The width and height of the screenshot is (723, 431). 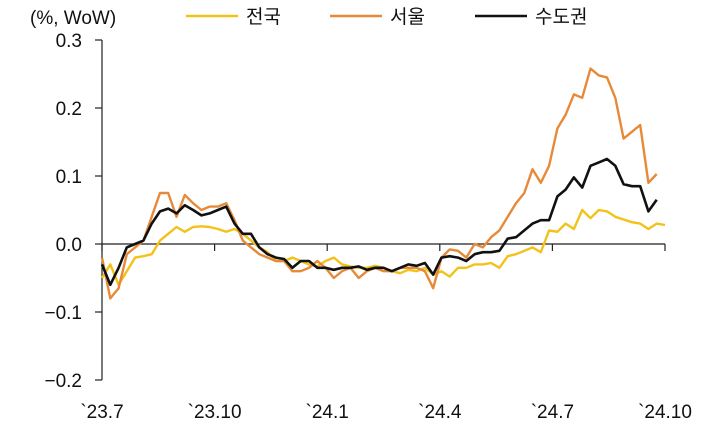 I want to click on y-tick-label: 0.2, so click(x=69, y=109).